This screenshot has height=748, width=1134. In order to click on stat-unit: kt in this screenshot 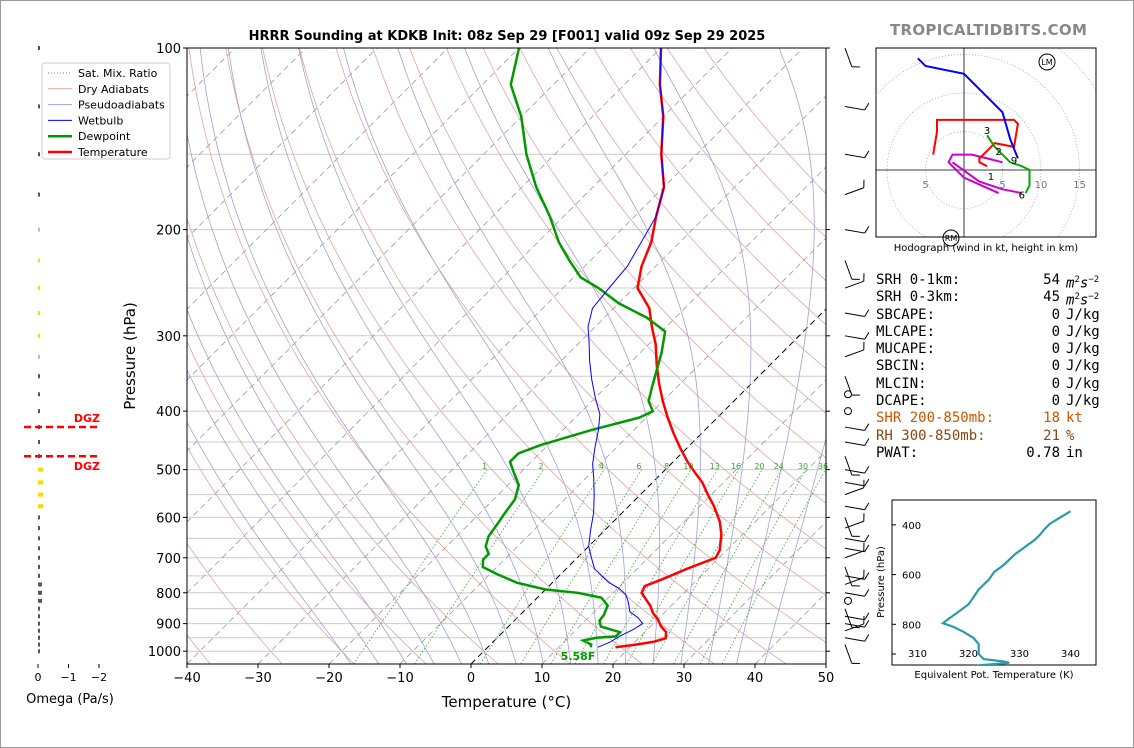, I will do `click(1074, 418)`.